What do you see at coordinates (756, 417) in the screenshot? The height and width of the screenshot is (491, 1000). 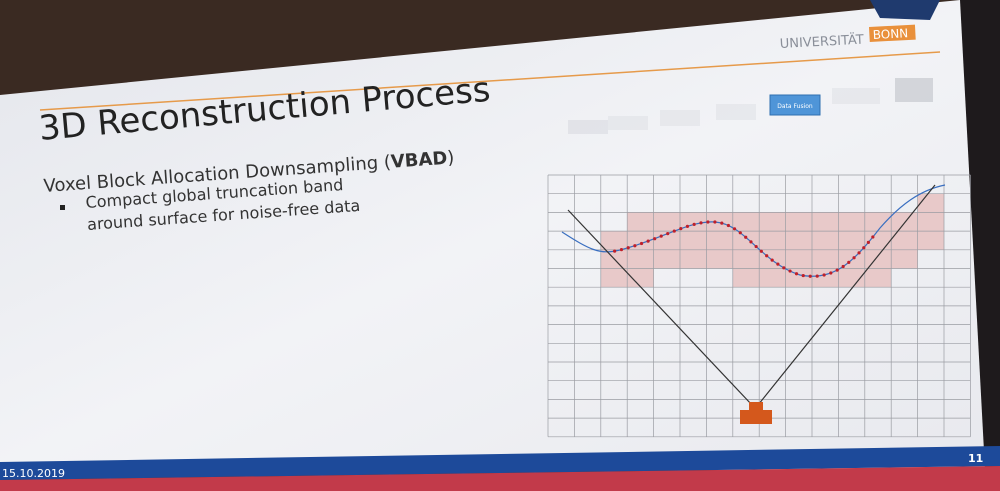 I see `sensor-body` at bounding box center [756, 417].